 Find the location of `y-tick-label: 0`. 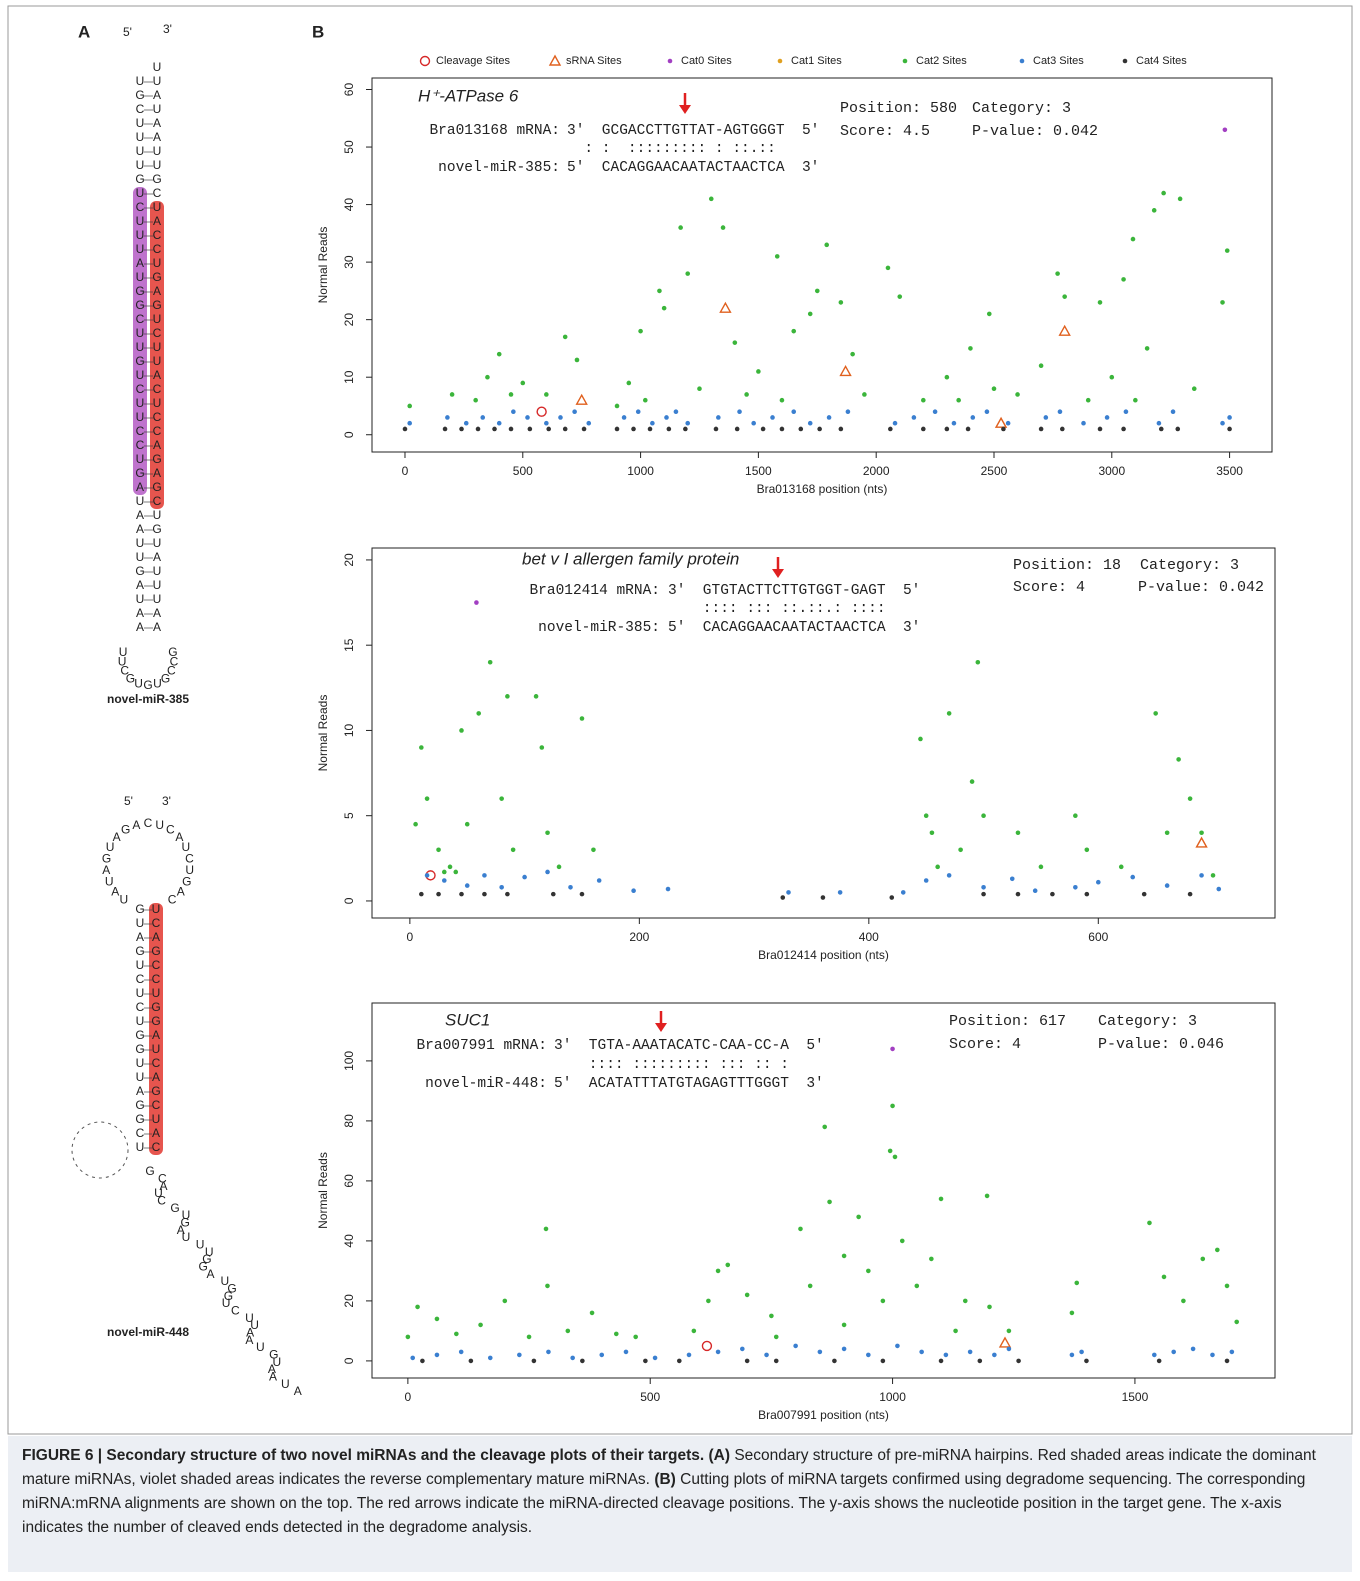

y-tick-label: 0 is located at coordinates (349, 1360).